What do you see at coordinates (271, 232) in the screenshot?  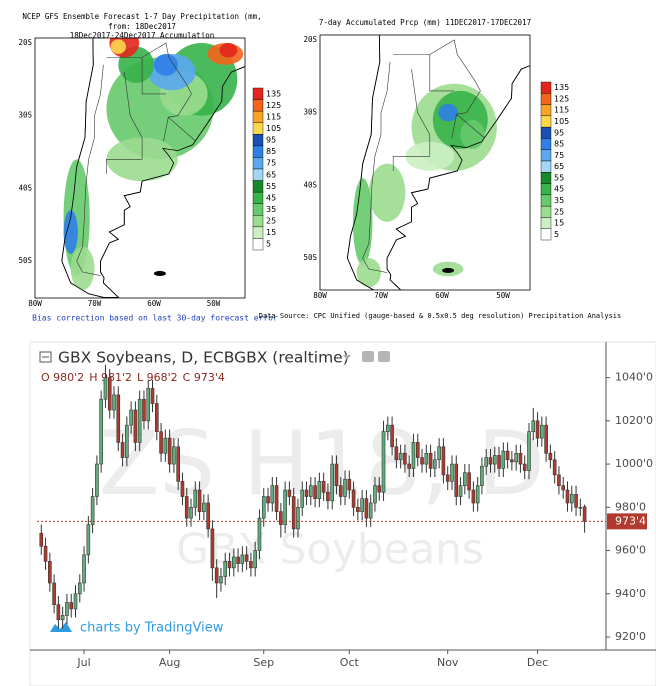 I see `colorbar-label: 15` at bounding box center [271, 232].